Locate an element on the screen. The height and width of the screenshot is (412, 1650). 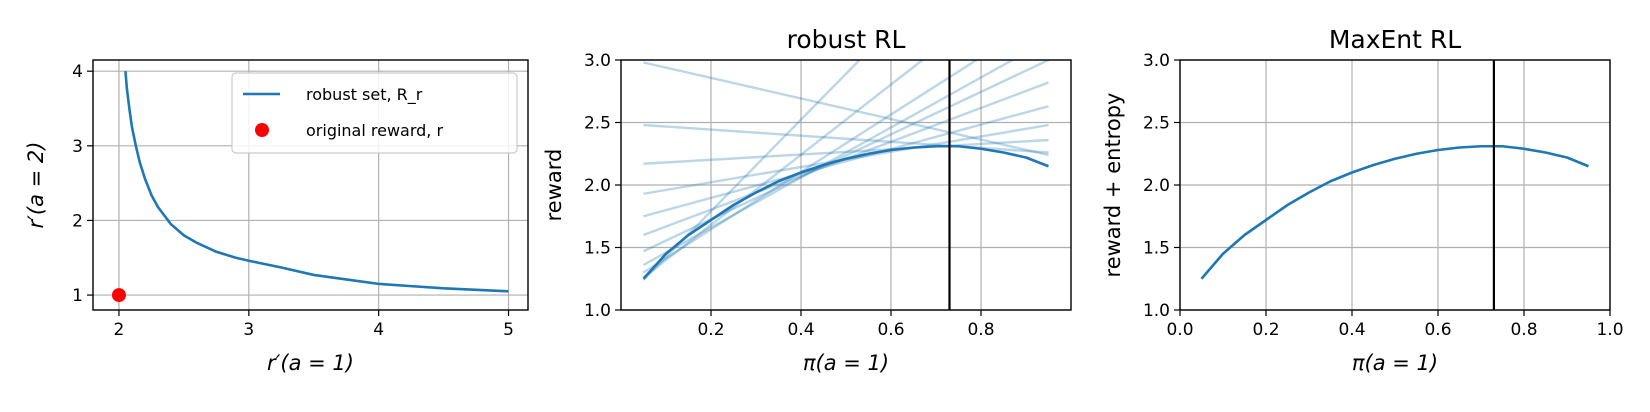
x-tick-label: 1.0 is located at coordinates (1609, 330).